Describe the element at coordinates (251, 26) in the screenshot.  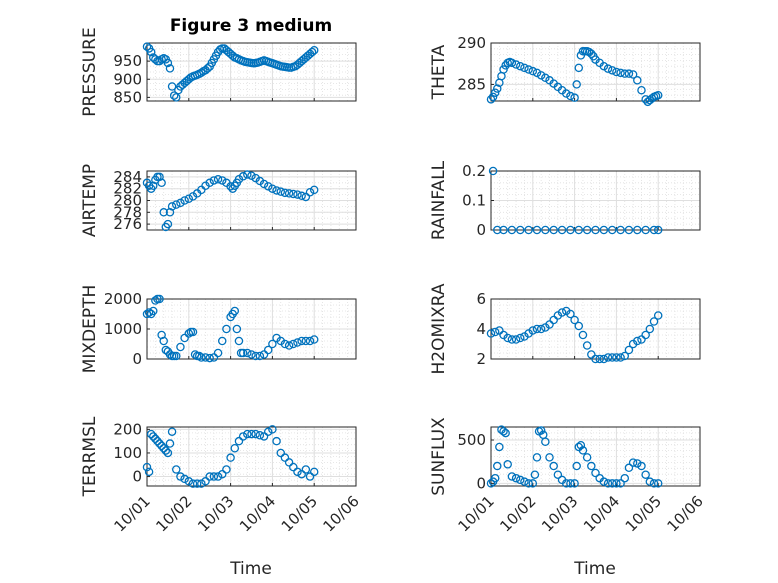
I see `figure-title: Figure 3 medium` at that location.